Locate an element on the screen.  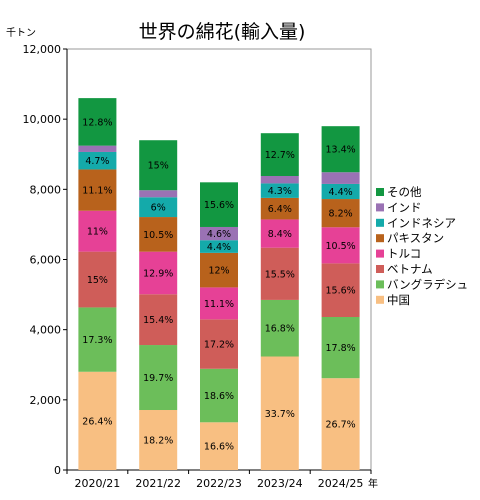
data-label: 16.8% is located at coordinates (280, 329).